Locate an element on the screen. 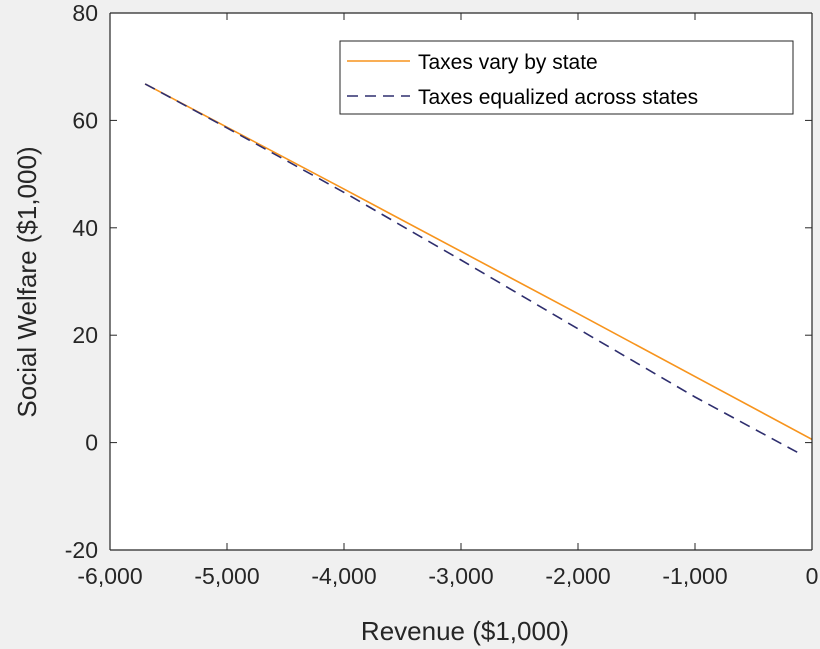  x-tick-label: -3,000 is located at coordinates (460, 576).